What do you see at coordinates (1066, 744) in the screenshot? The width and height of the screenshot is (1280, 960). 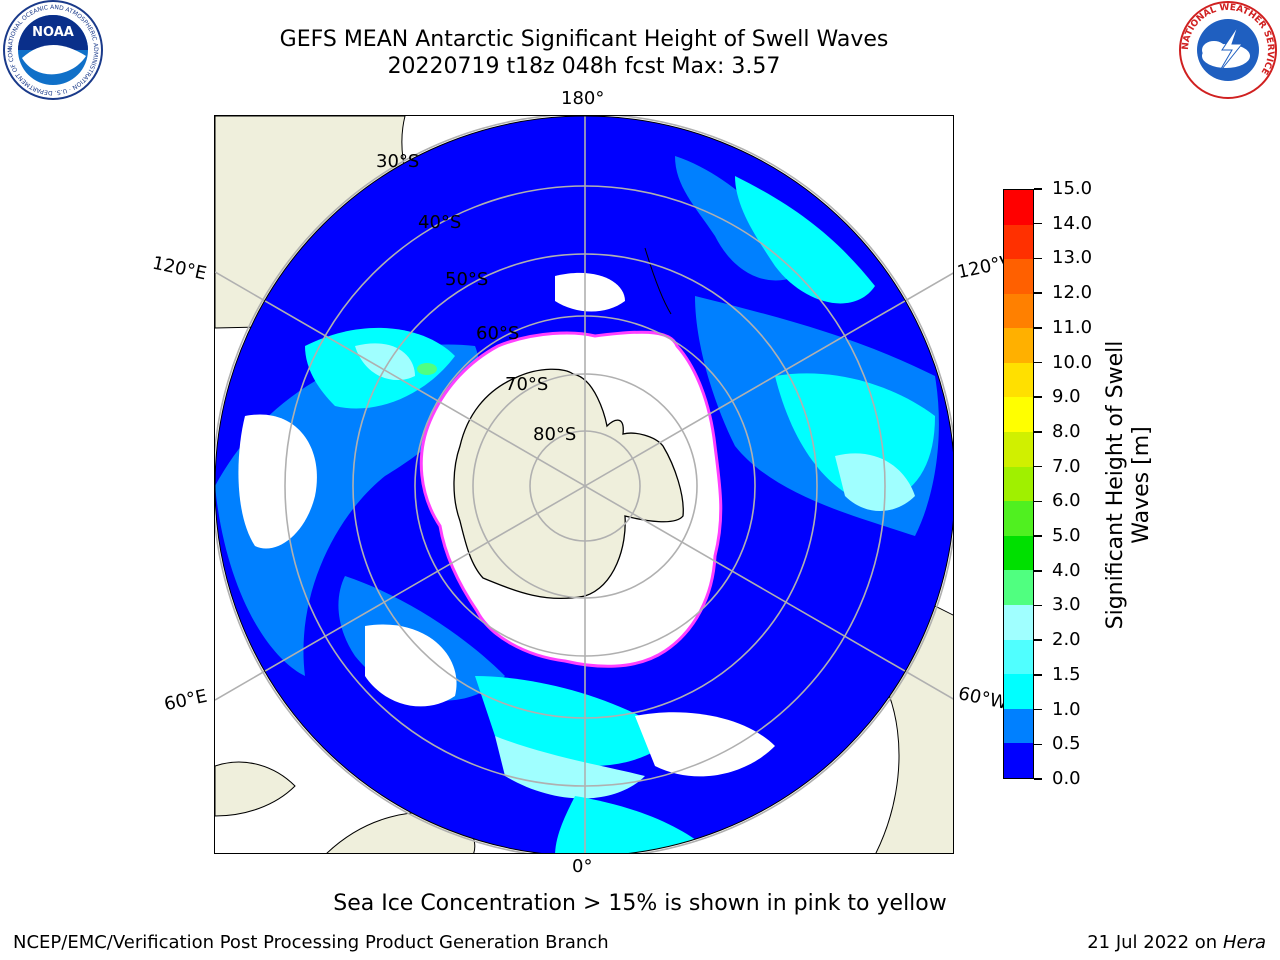 I see `colorbar-tick-label: 0.5` at bounding box center [1066, 744].